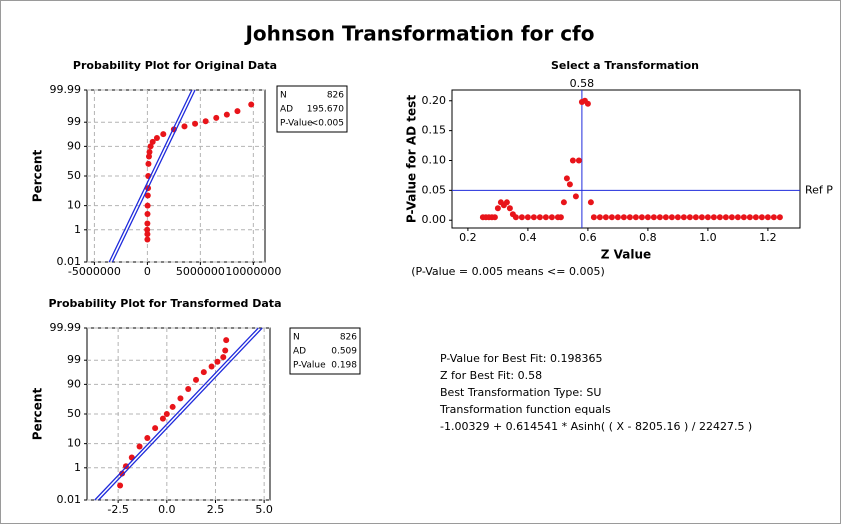 Image resolution: width=841 pixels, height=524 pixels. What do you see at coordinates (325, 351) in the screenshot?
I see `stats-box` at bounding box center [325, 351].